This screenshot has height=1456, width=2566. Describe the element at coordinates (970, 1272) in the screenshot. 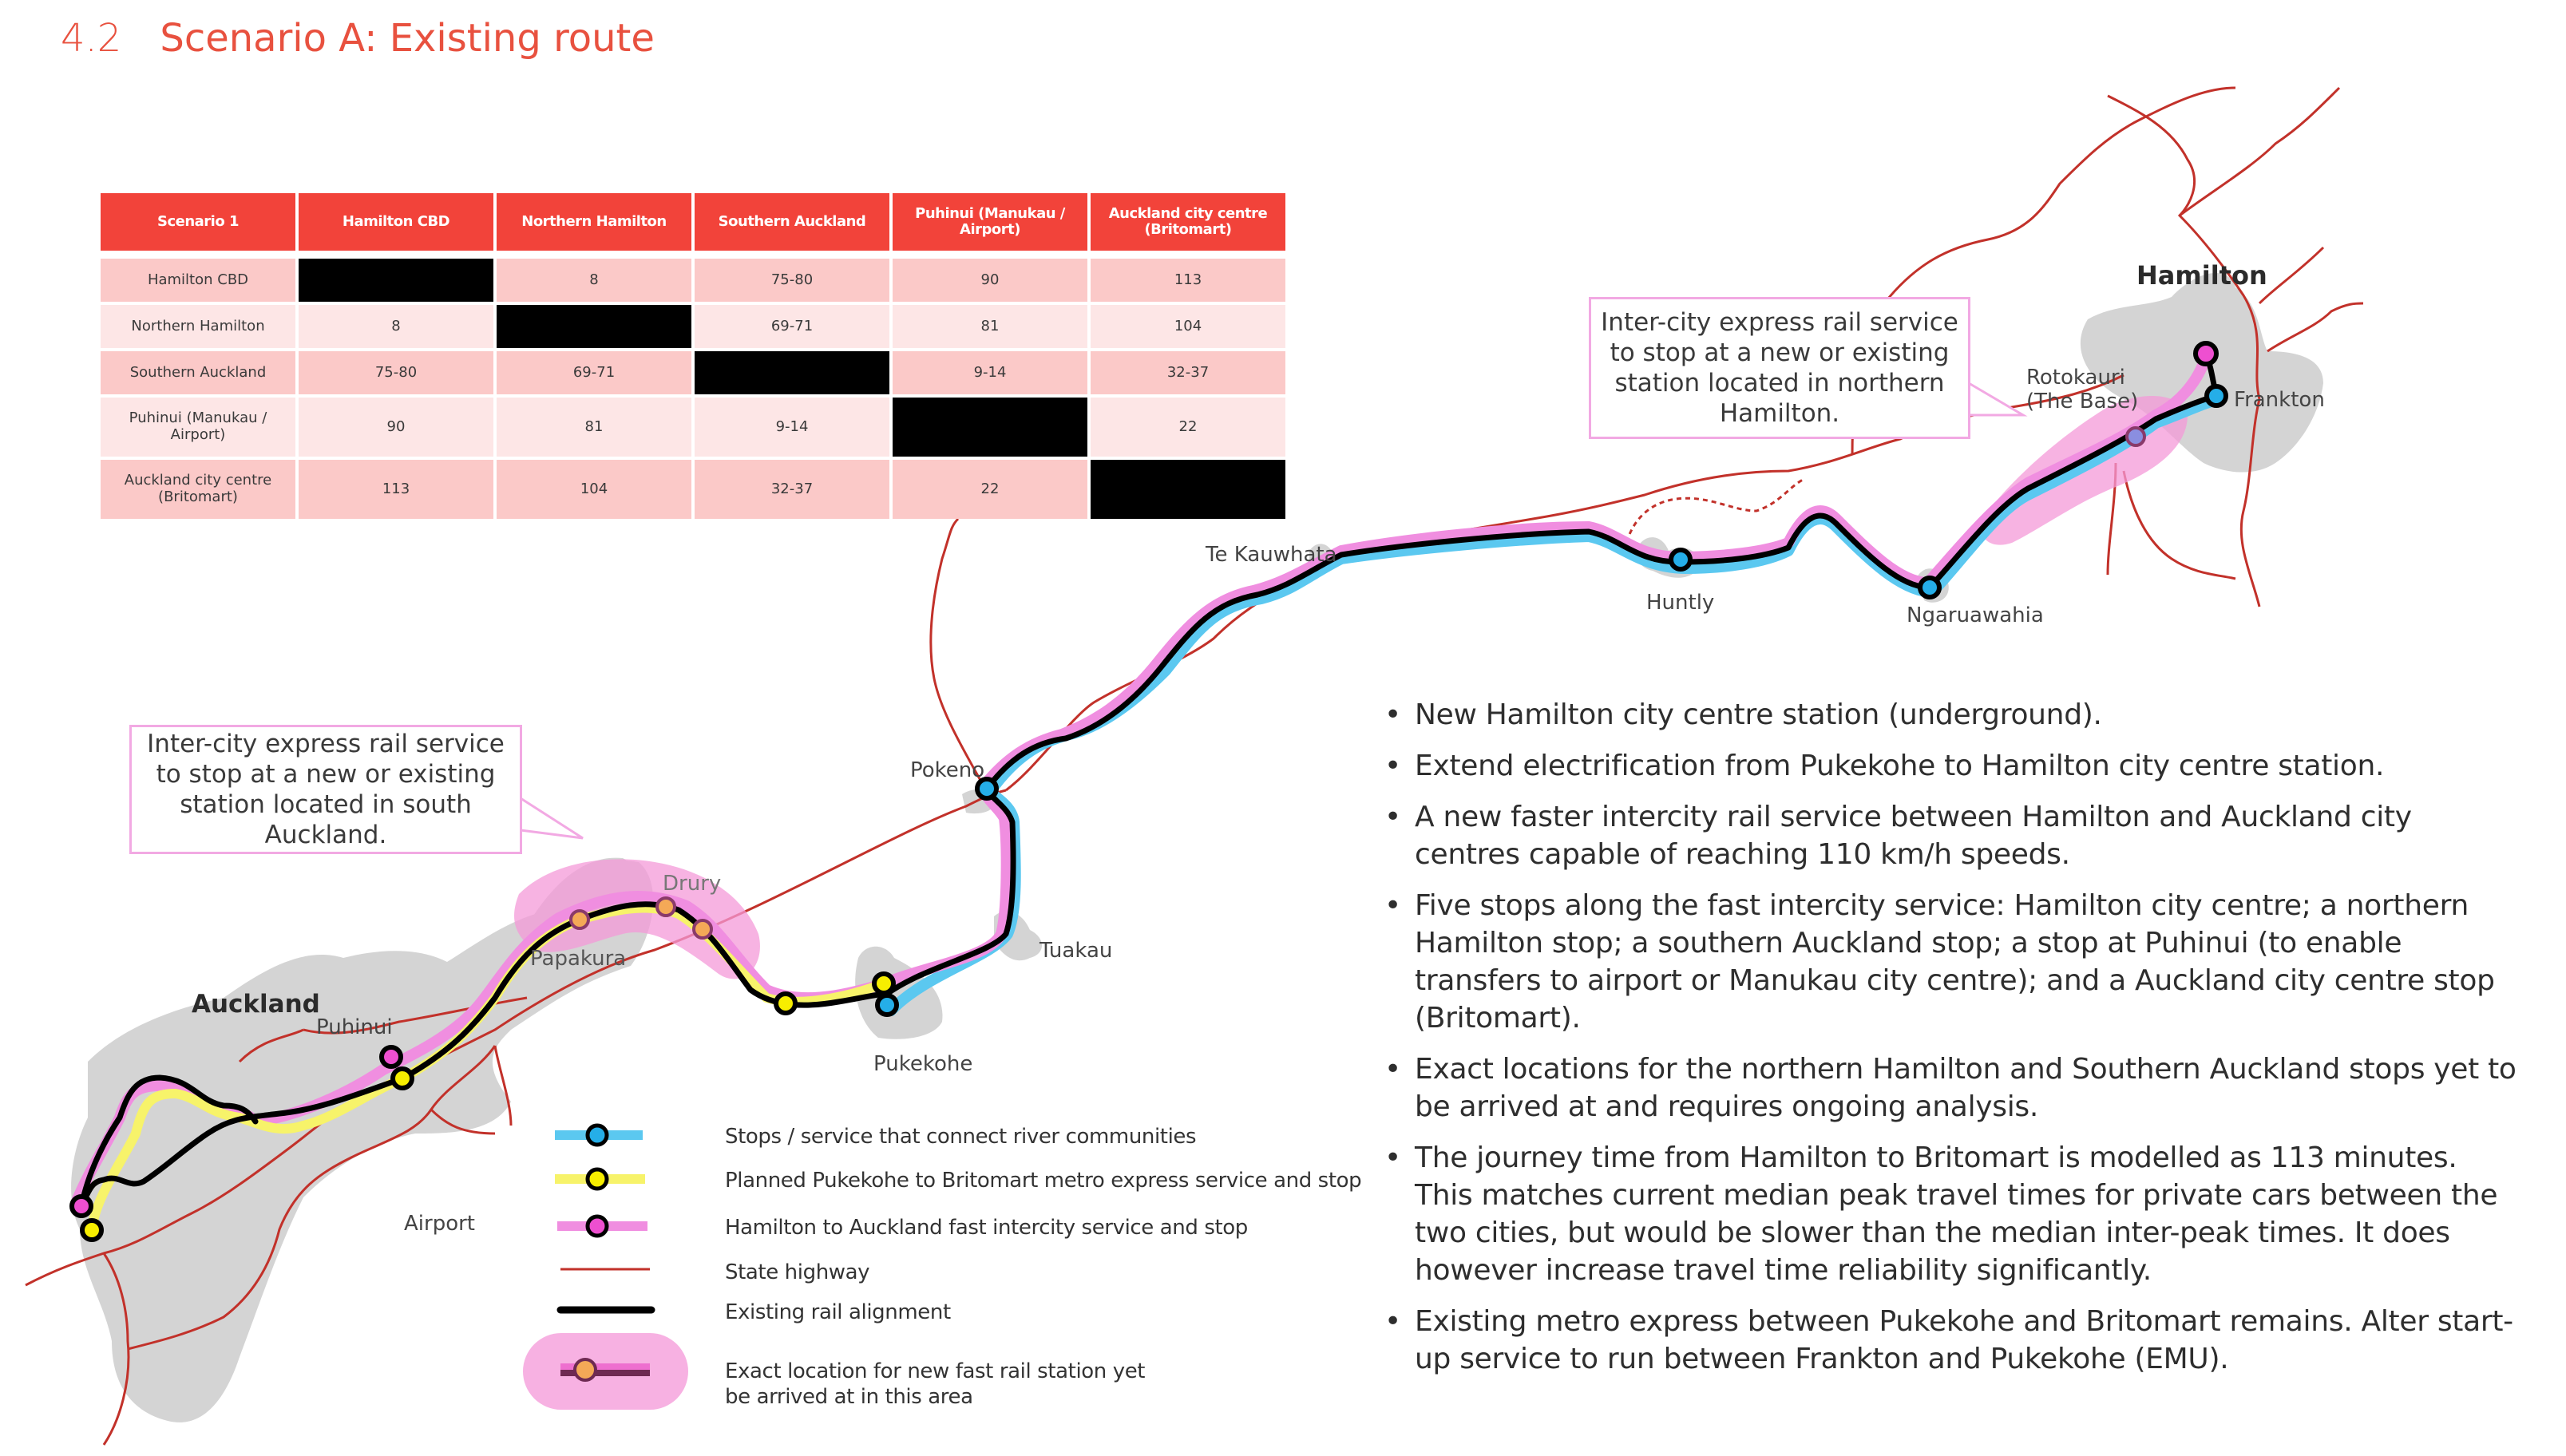

I see `legend-item-state-highway: State highway` at that location.